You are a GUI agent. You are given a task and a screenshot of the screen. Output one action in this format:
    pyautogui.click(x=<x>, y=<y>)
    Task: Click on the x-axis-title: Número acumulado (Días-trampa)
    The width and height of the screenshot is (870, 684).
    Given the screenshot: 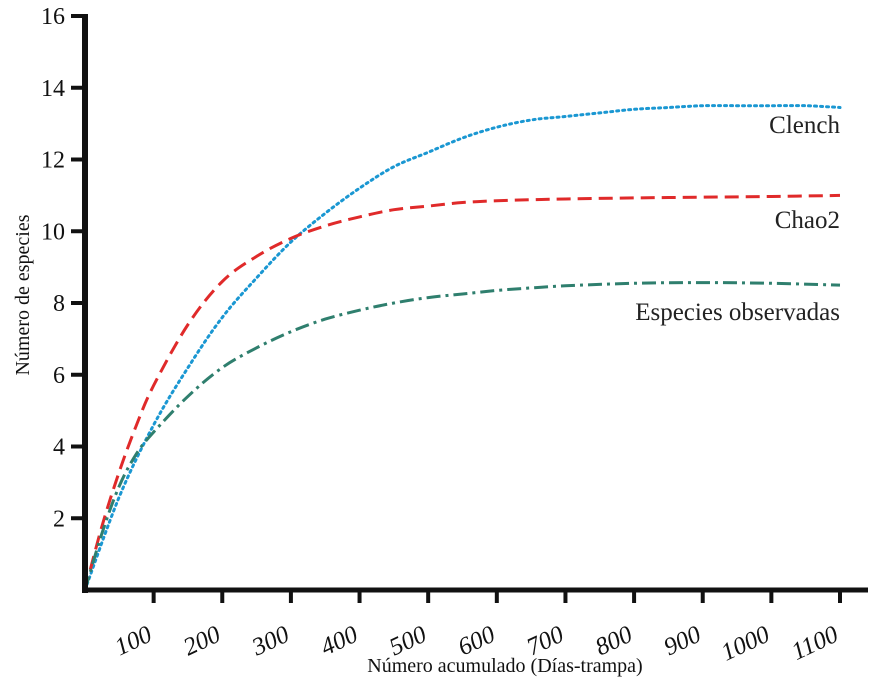 What is the action you would take?
    pyautogui.click(x=504, y=666)
    